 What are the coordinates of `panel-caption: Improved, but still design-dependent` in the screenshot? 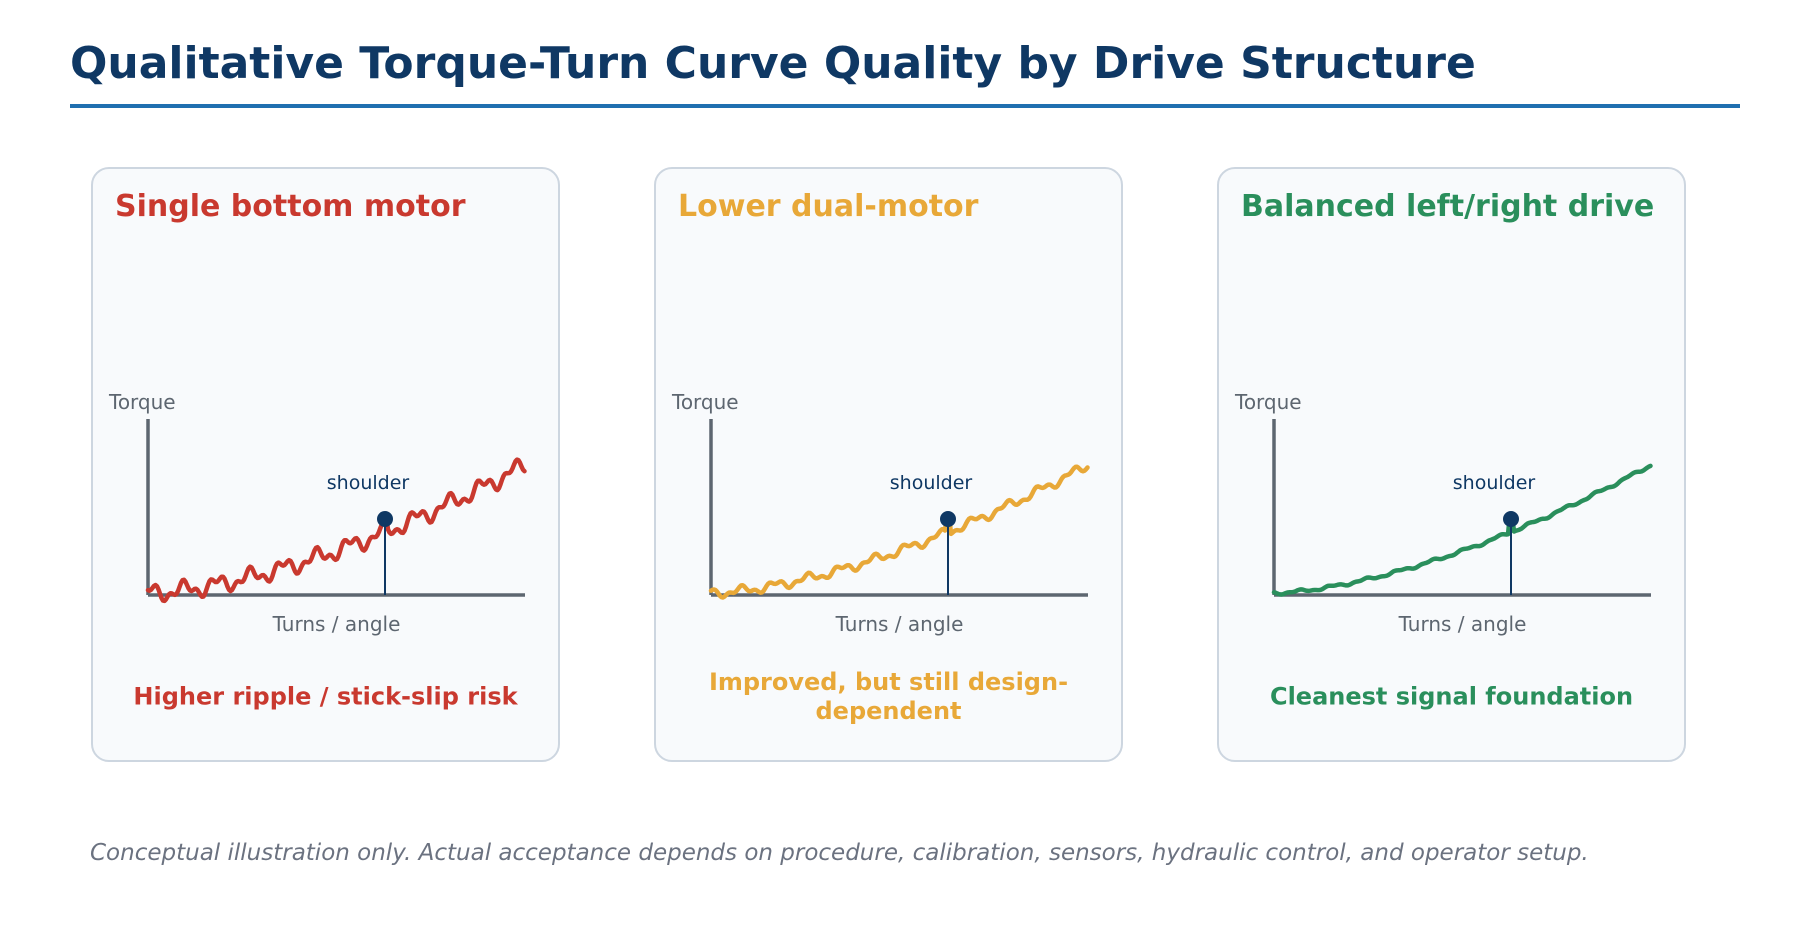 It's located at (888, 696).